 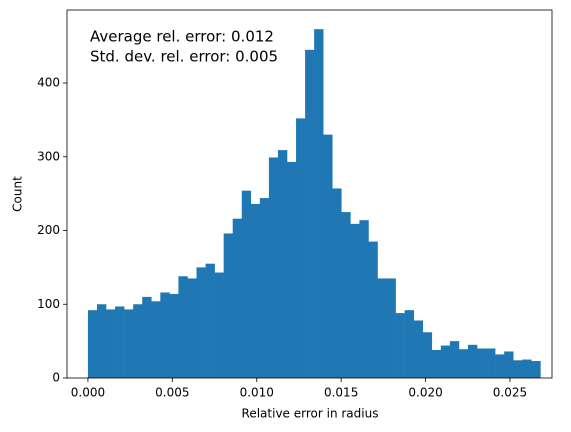 What do you see at coordinates (56, 378) in the screenshot?
I see `y-tick-label: 0` at bounding box center [56, 378].